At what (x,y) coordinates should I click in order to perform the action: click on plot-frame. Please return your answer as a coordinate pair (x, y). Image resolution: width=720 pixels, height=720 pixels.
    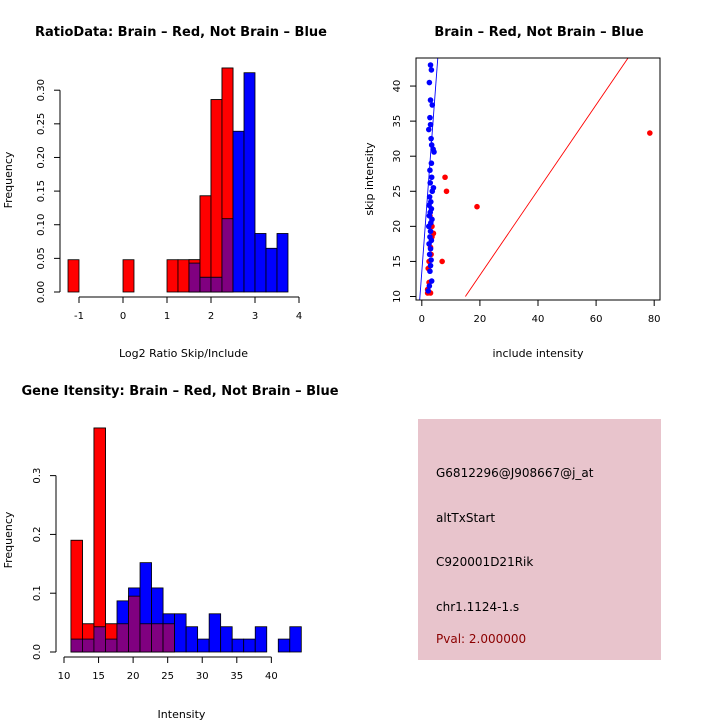
    Looking at the image, I should click on (538, 179).